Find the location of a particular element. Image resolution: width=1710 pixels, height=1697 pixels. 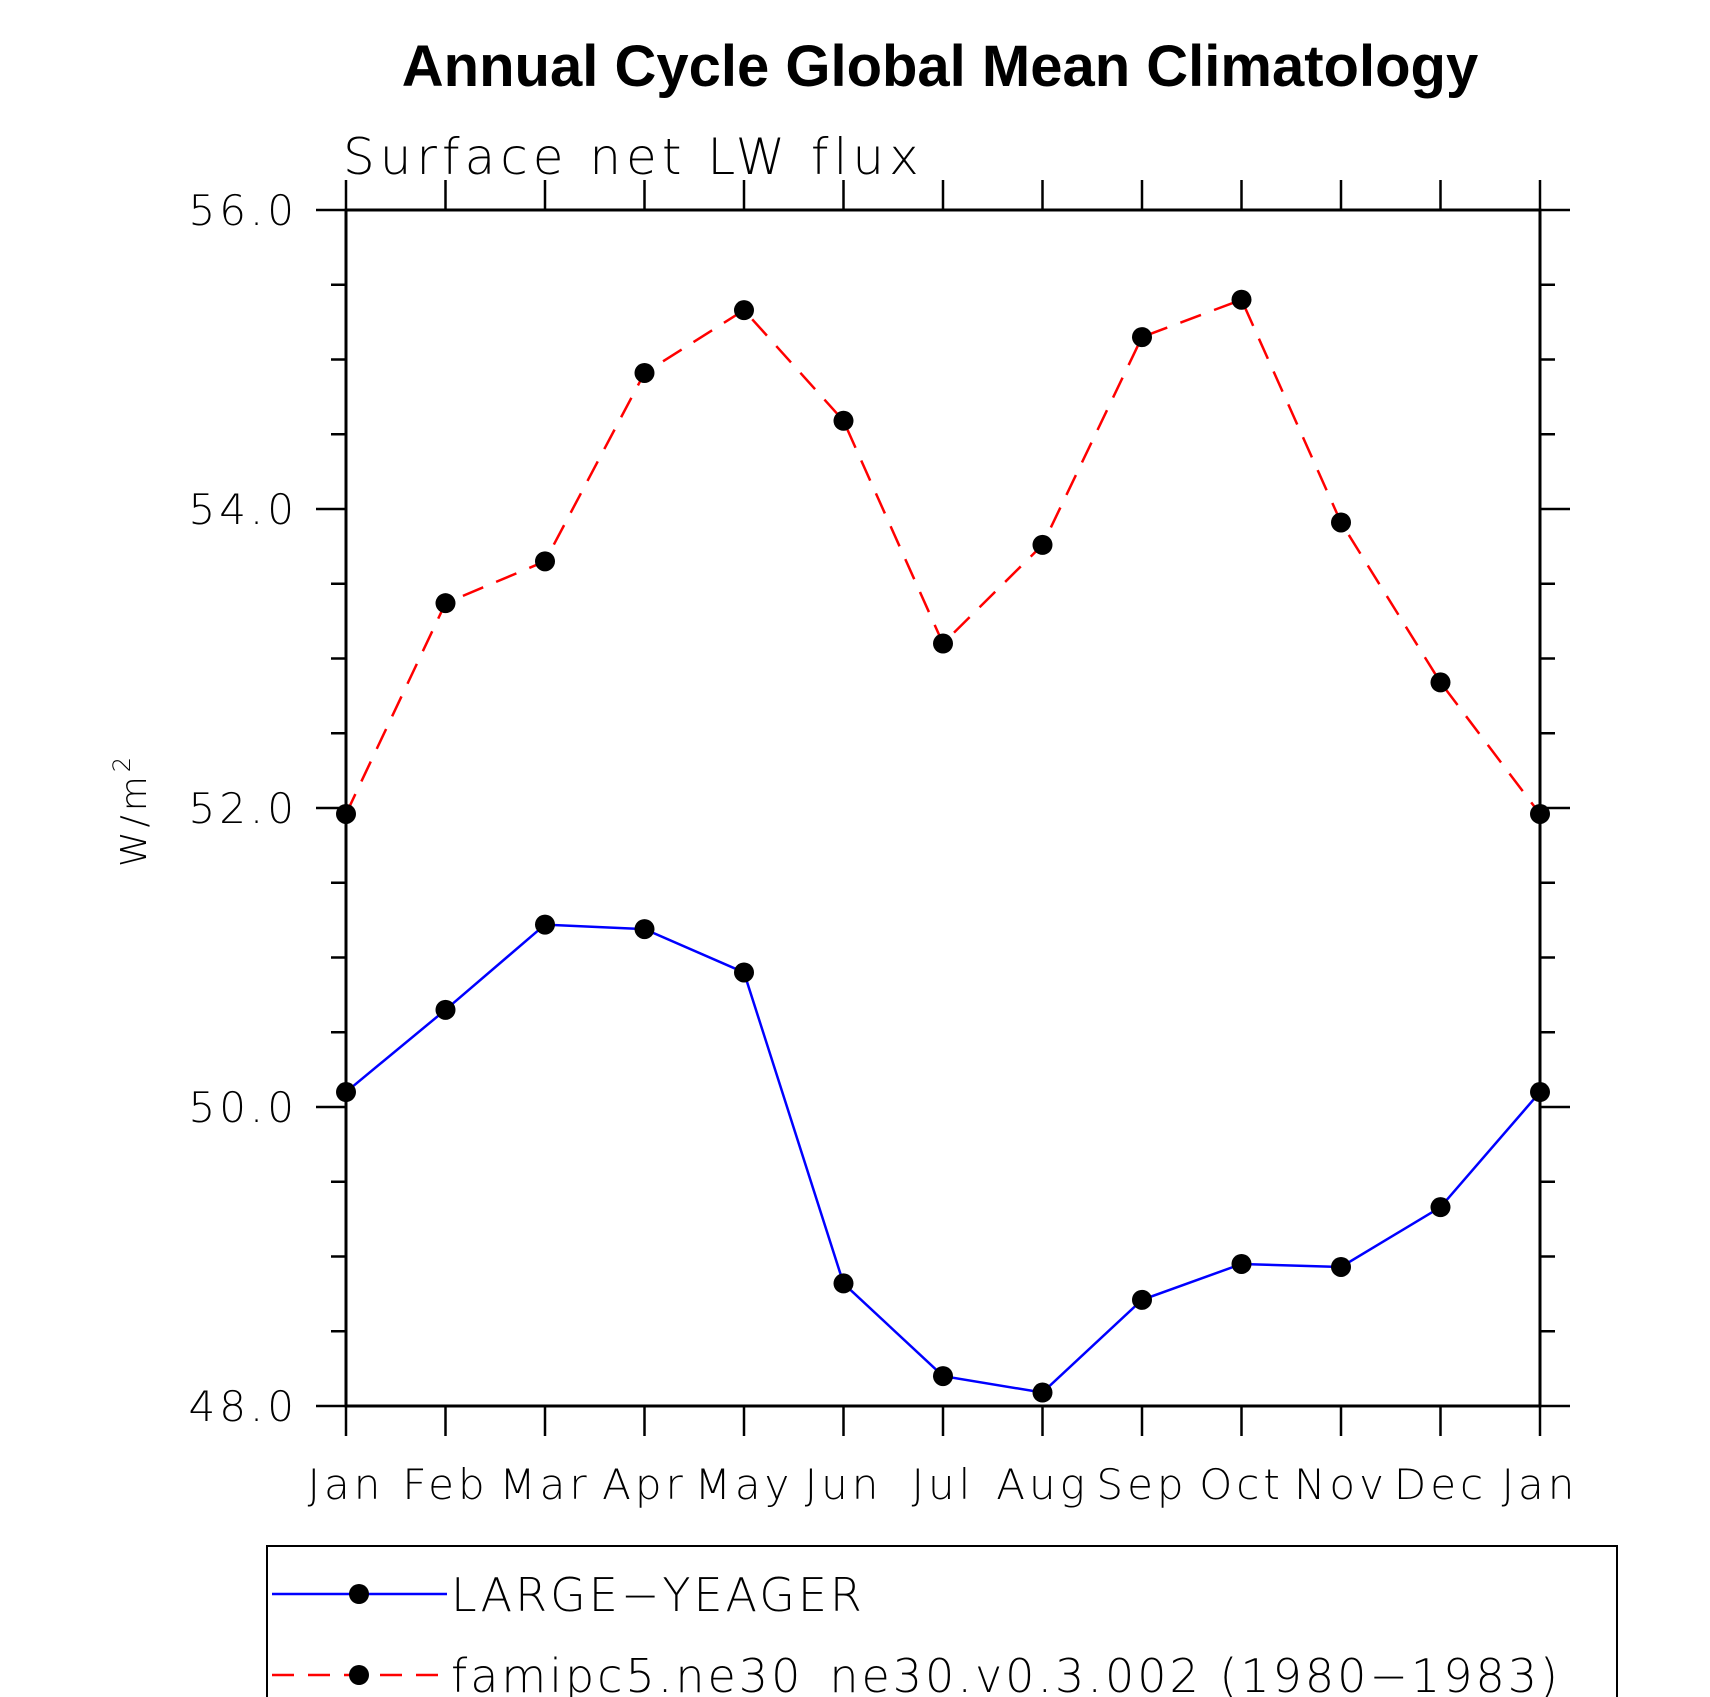

x-tick-label: Jul is located at coordinates (943, 1484).